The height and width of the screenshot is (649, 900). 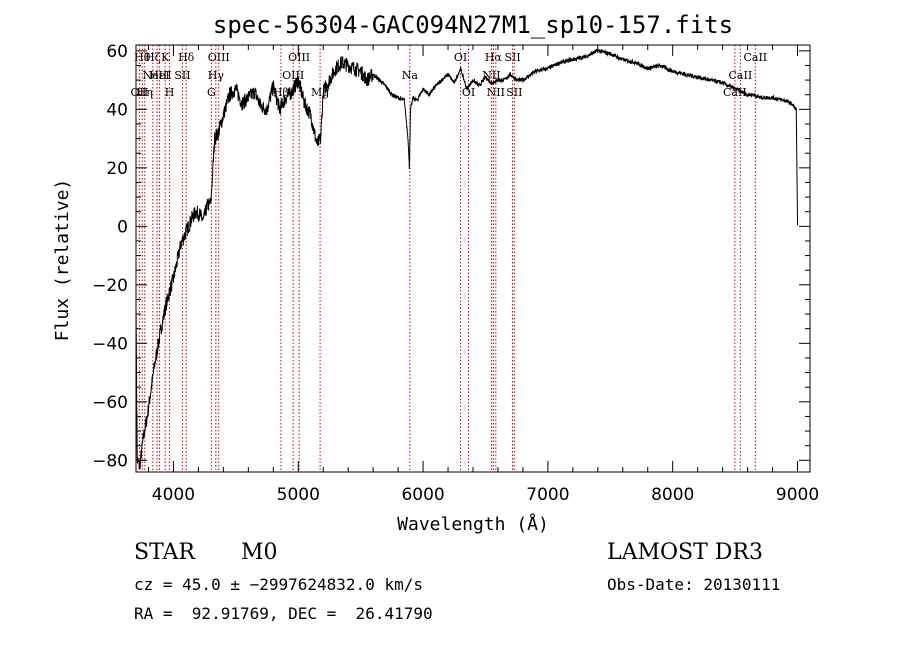 What do you see at coordinates (473, 25) in the screenshot?
I see `chart-title: spec-56304-GAC094N27M1_sp10-157.fits` at bounding box center [473, 25].